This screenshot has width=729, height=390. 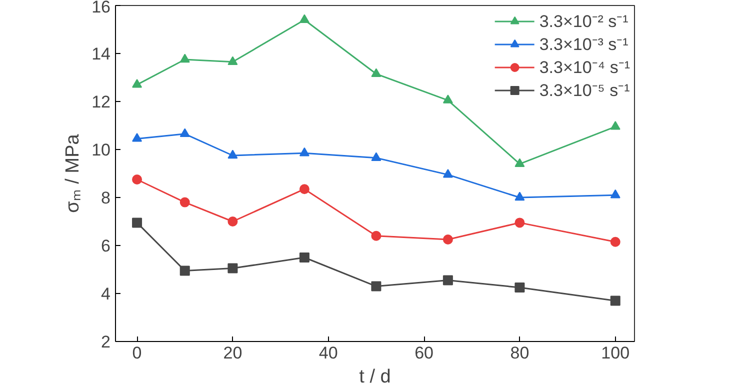 What do you see at coordinates (328, 353) in the screenshot?
I see `x-tick-label: 40` at bounding box center [328, 353].